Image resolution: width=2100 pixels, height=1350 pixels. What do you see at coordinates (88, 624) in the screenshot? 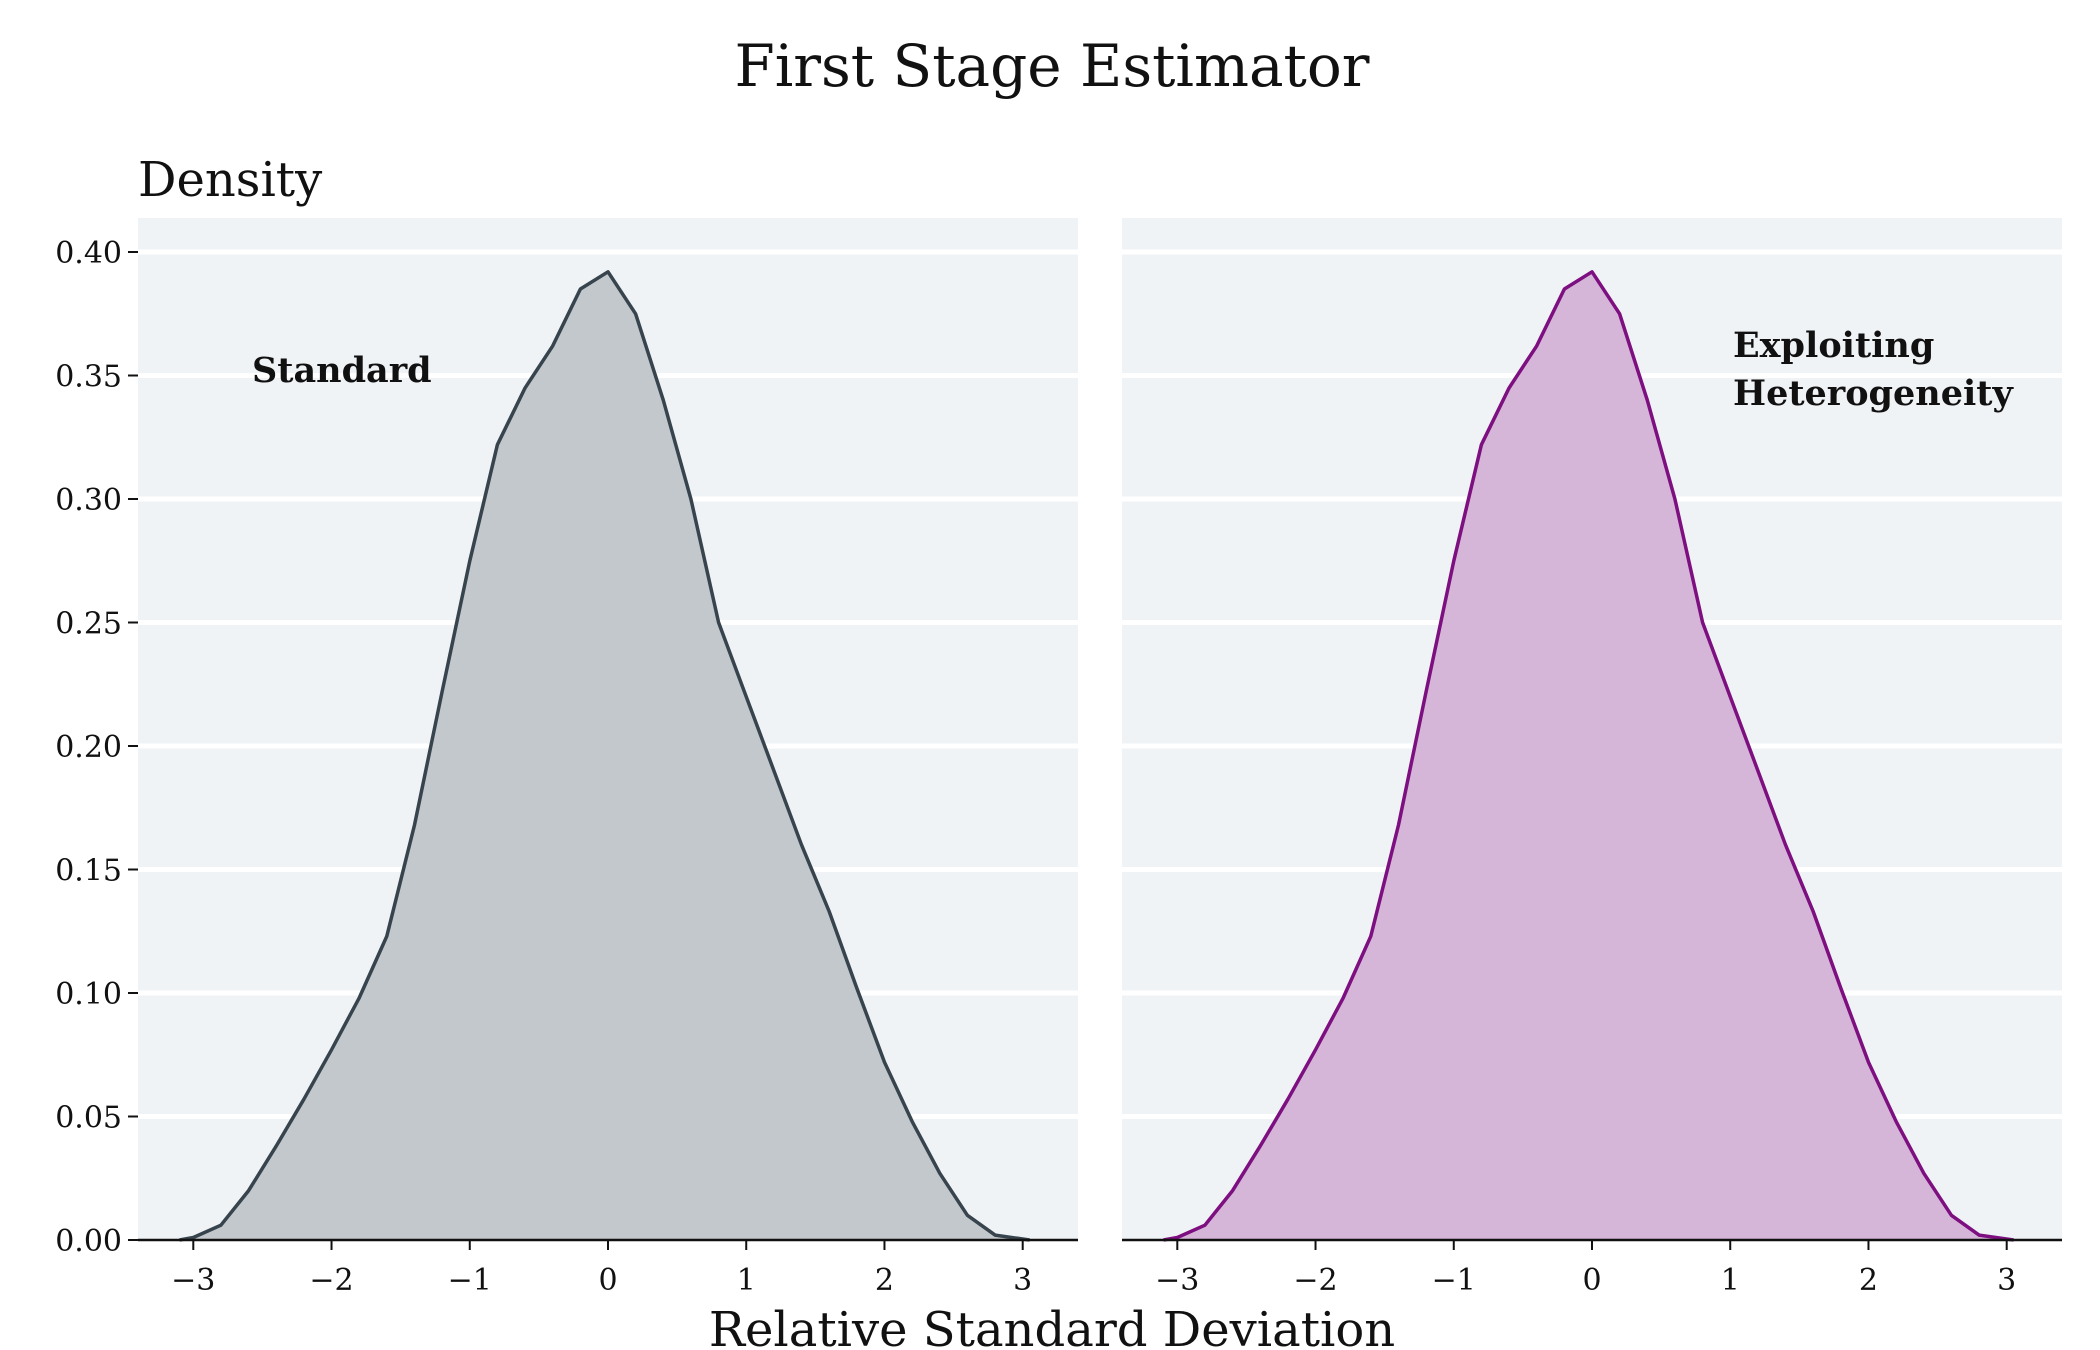
I see `y-tick-label: 0.25` at bounding box center [88, 624].